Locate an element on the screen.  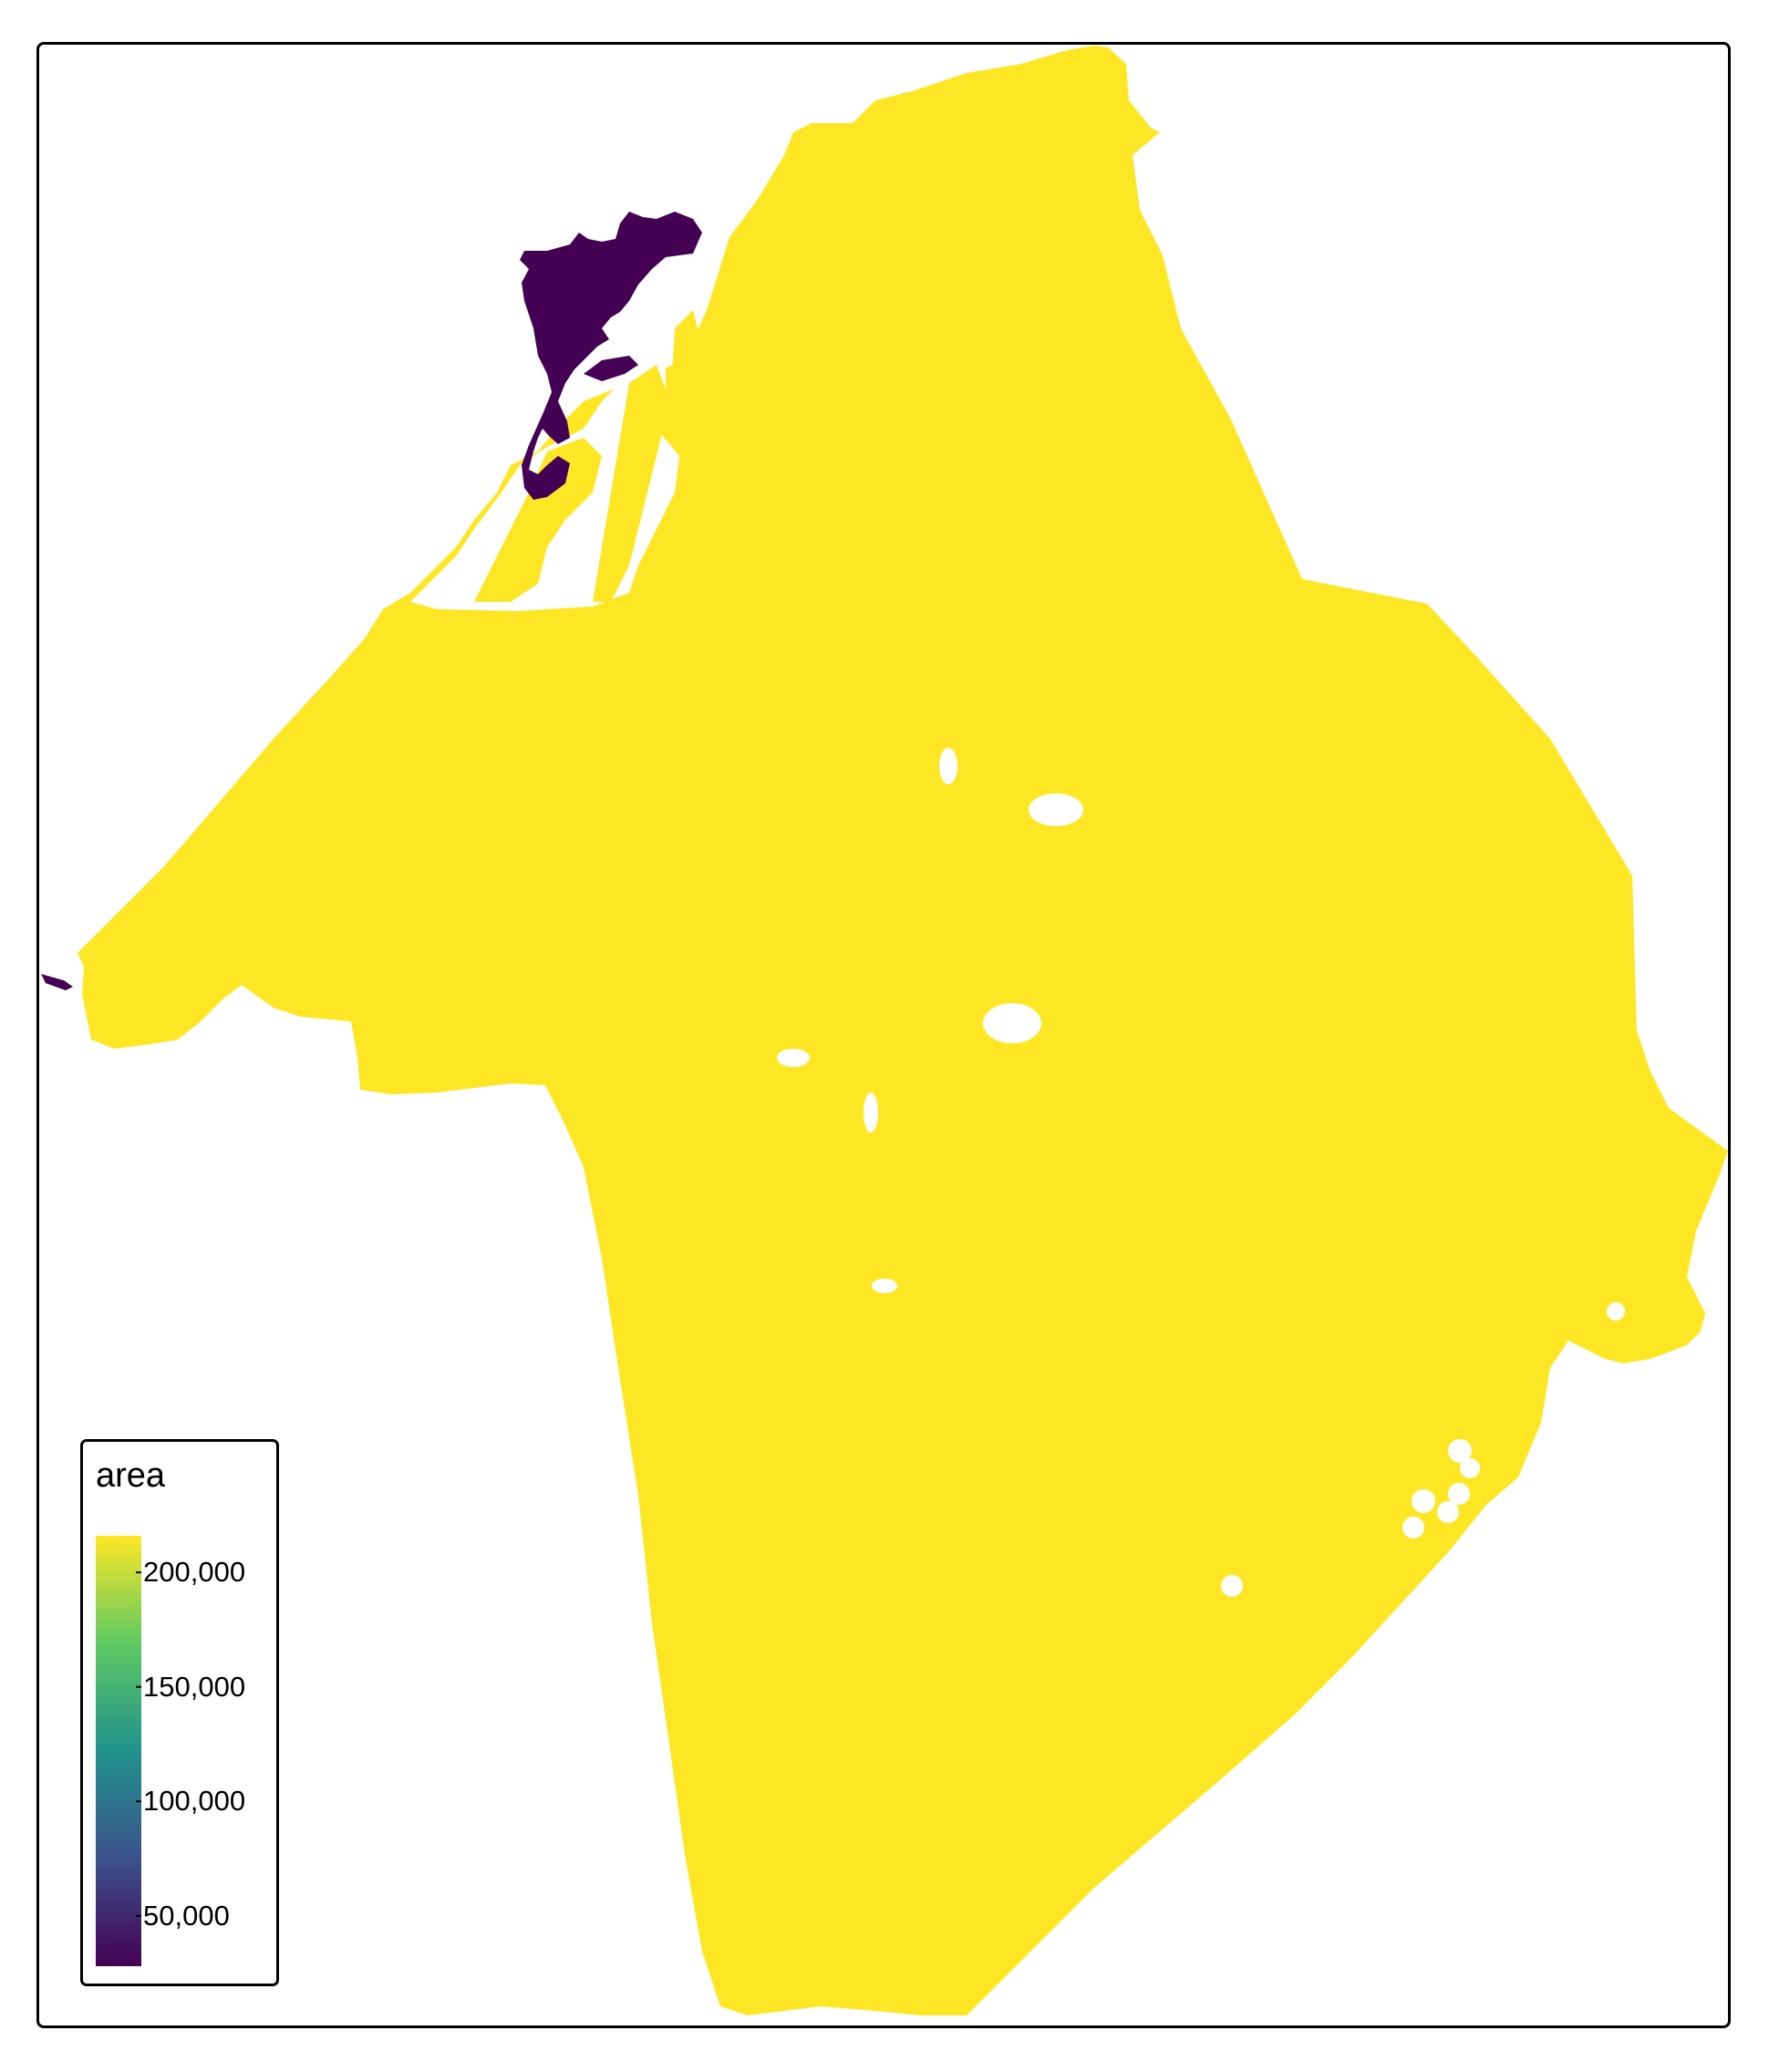
region-gap is located at coordinates (569, 415).